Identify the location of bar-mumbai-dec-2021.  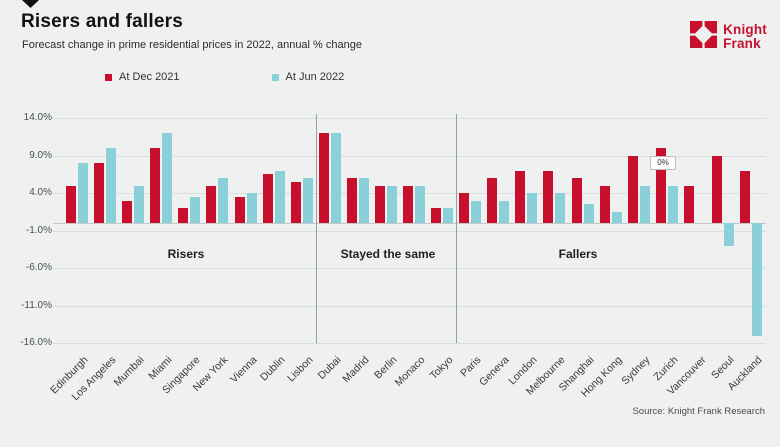
(127, 211).